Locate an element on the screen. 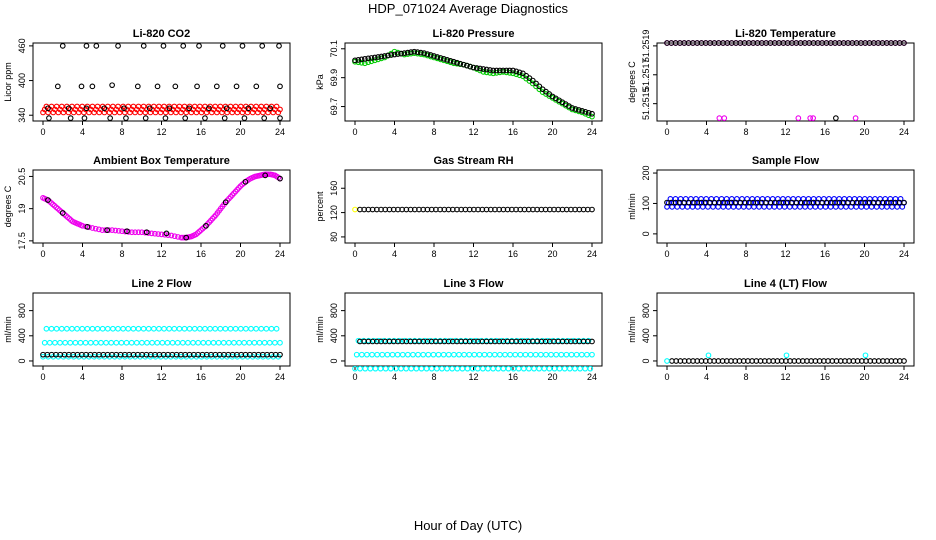  x-tick-label: 4 is located at coordinates (706, 132).